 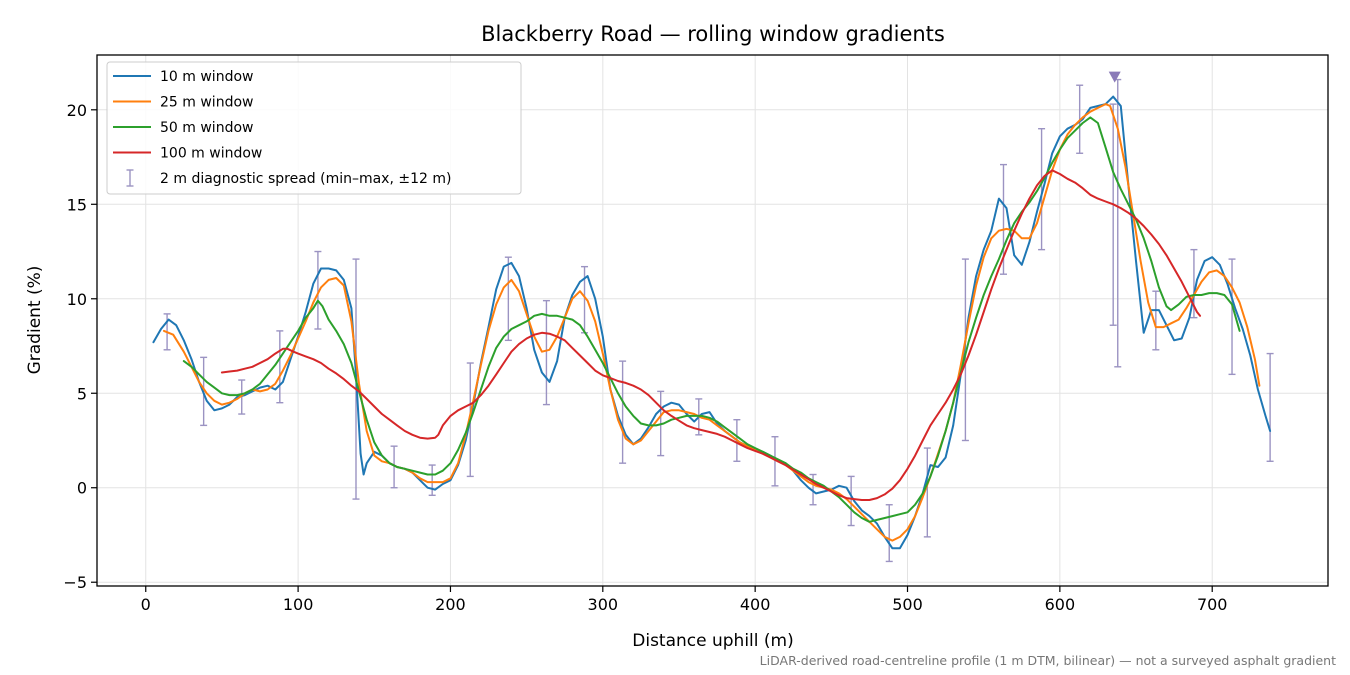 I want to click on y-axis-label: Gradient (%), so click(x=35, y=320).